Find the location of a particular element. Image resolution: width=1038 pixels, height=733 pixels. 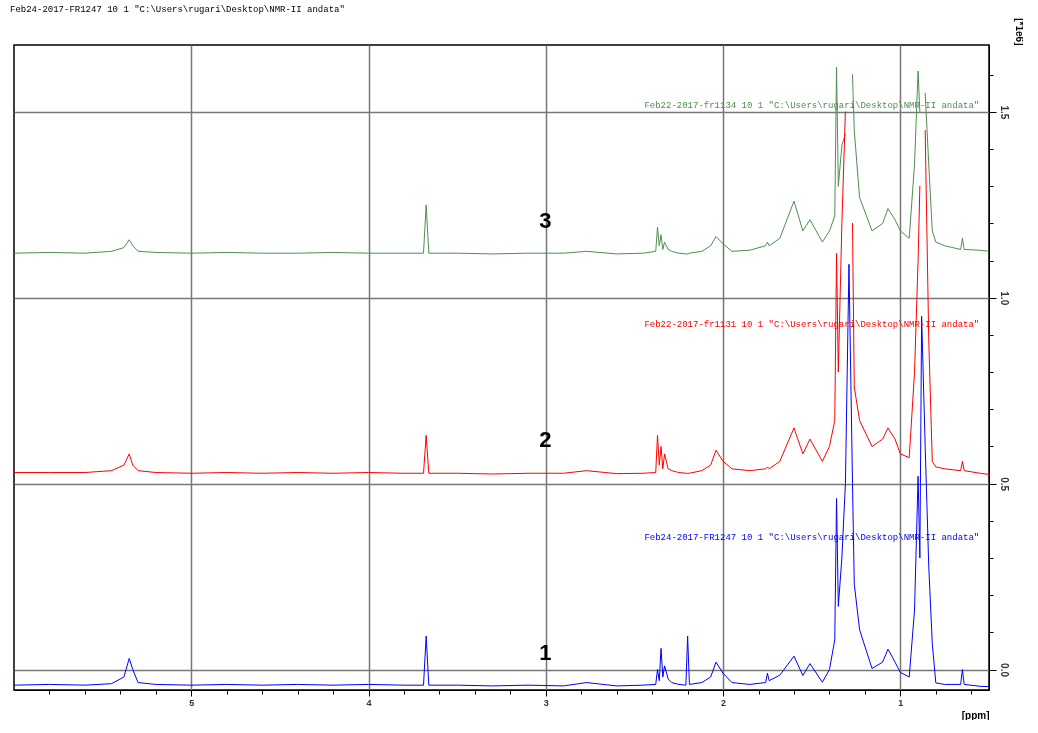

x-tick-label: 1 is located at coordinates (901, 702).